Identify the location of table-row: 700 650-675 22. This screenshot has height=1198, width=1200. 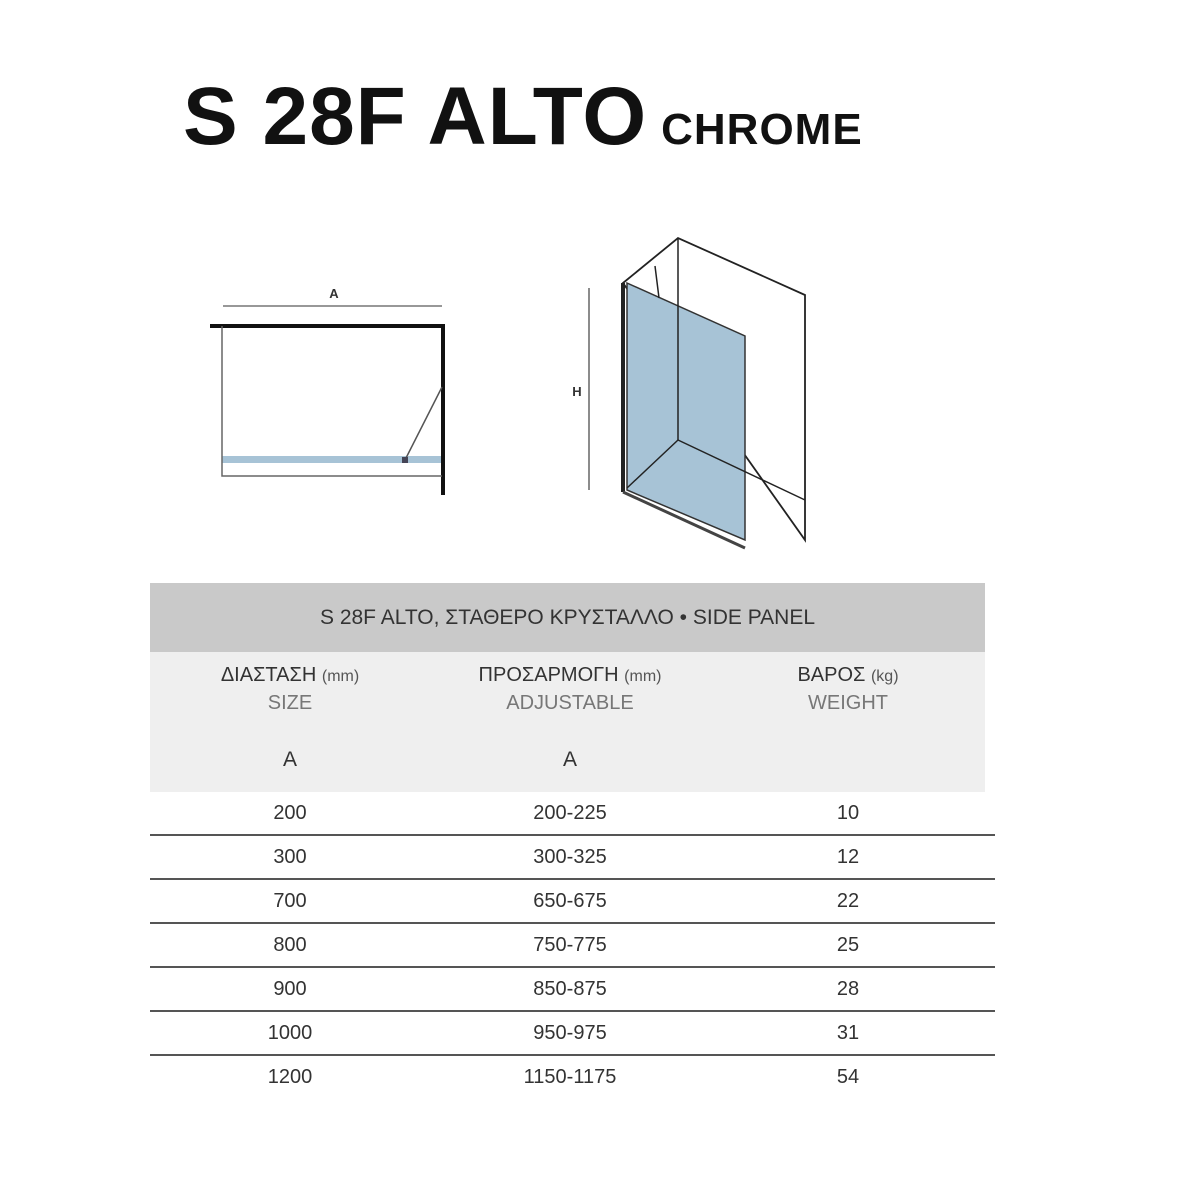
(572, 902).